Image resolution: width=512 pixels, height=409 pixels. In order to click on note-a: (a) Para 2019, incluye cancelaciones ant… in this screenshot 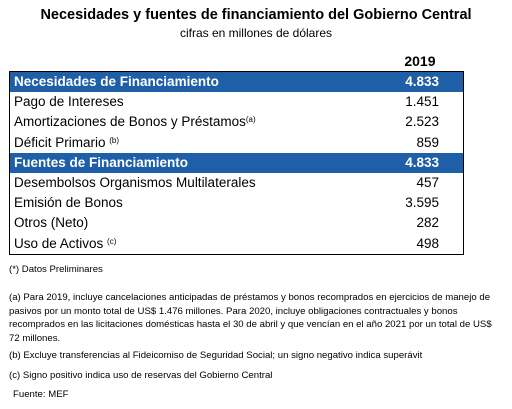, I will do `click(250, 318)`.